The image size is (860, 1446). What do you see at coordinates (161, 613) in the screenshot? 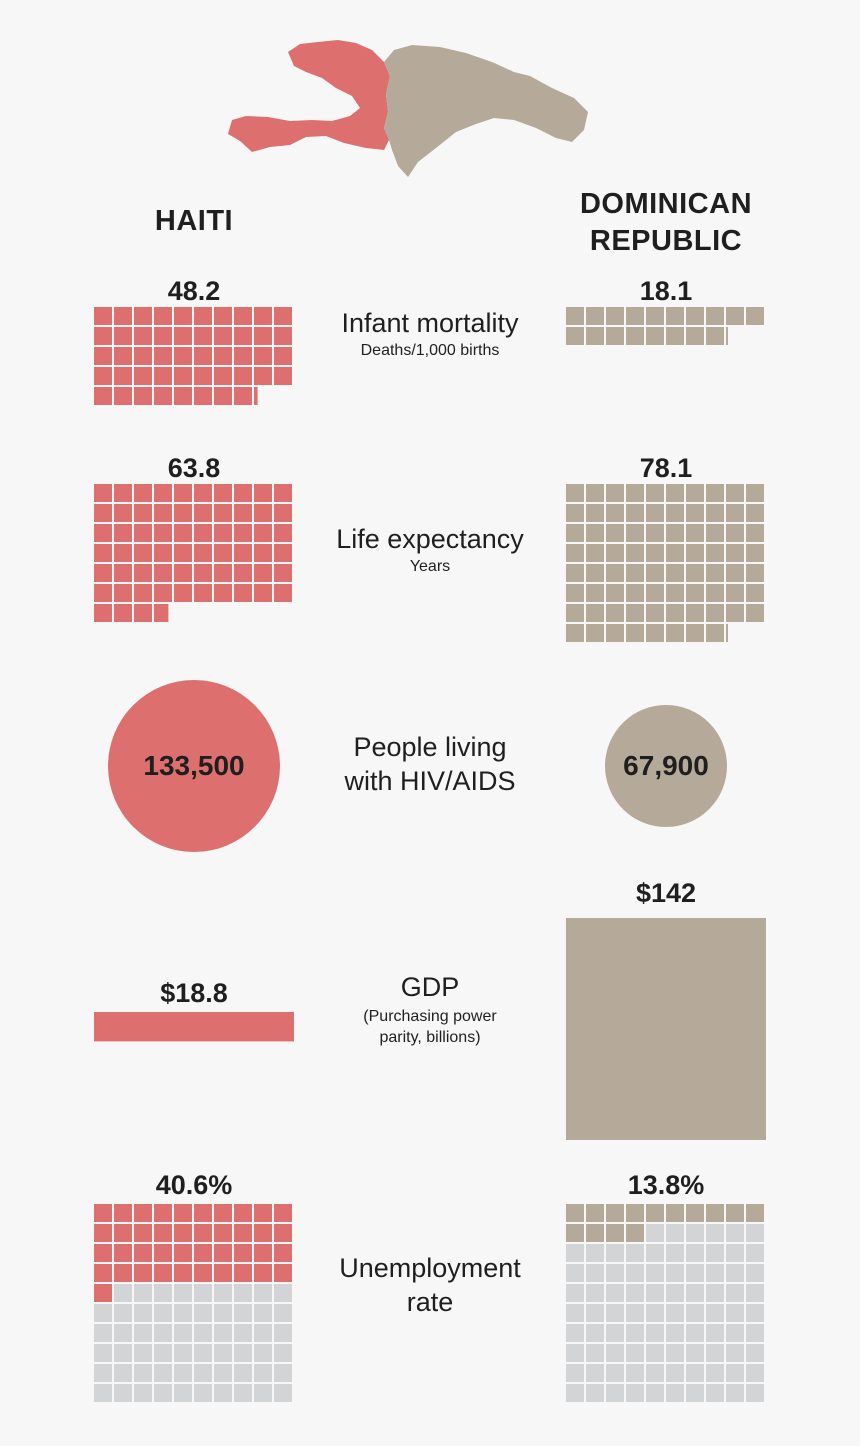
I see `haiti-life-expectancy-cell-partial` at bounding box center [161, 613].